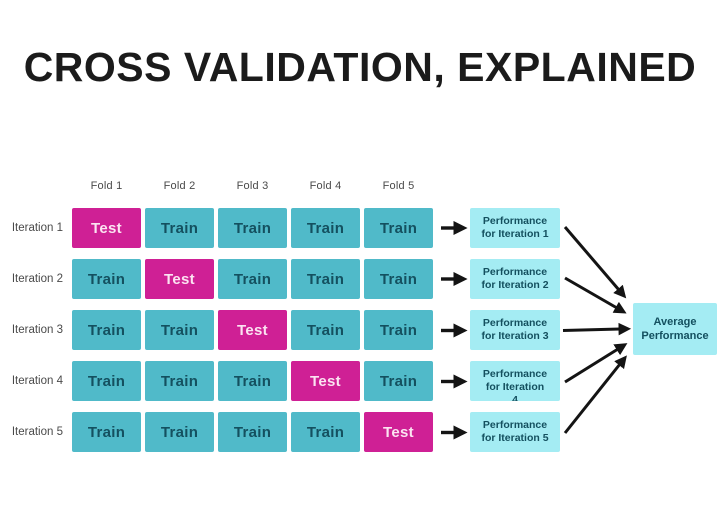  I want to click on performance-box-2-line1: Performance, so click(515, 272).